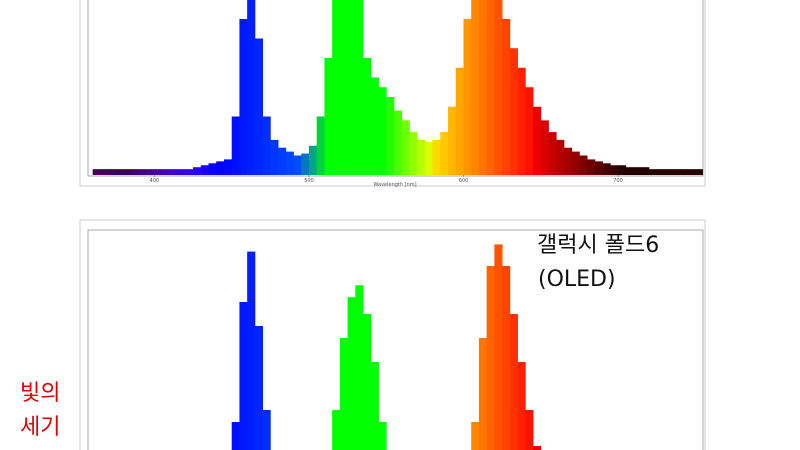 The width and height of the screenshot is (800, 450). I want to click on x-axis-label: Wavelength [nm], so click(394, 185).